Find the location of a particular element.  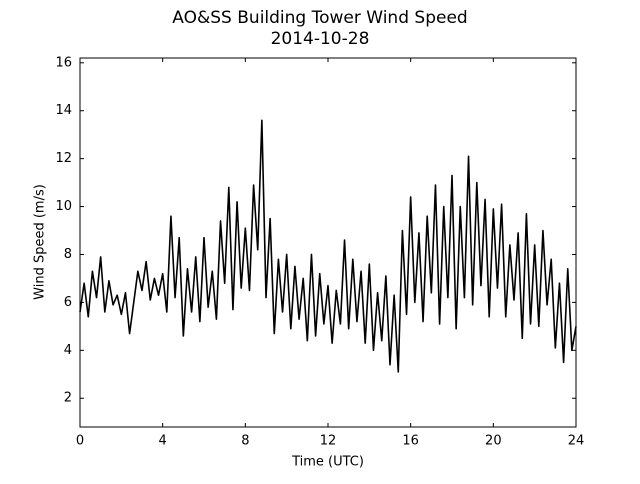

y-tick-label: 6 is located at coordinates (68, 302).